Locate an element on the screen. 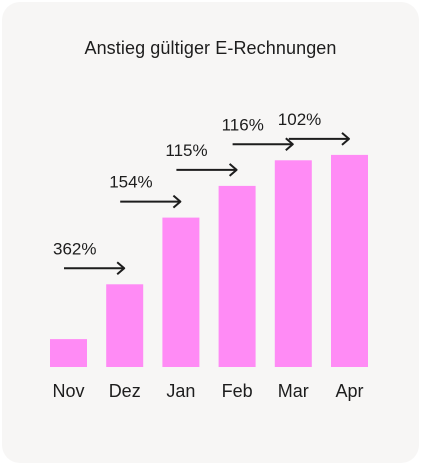  bar-nov is located at coordinates (68, 353).